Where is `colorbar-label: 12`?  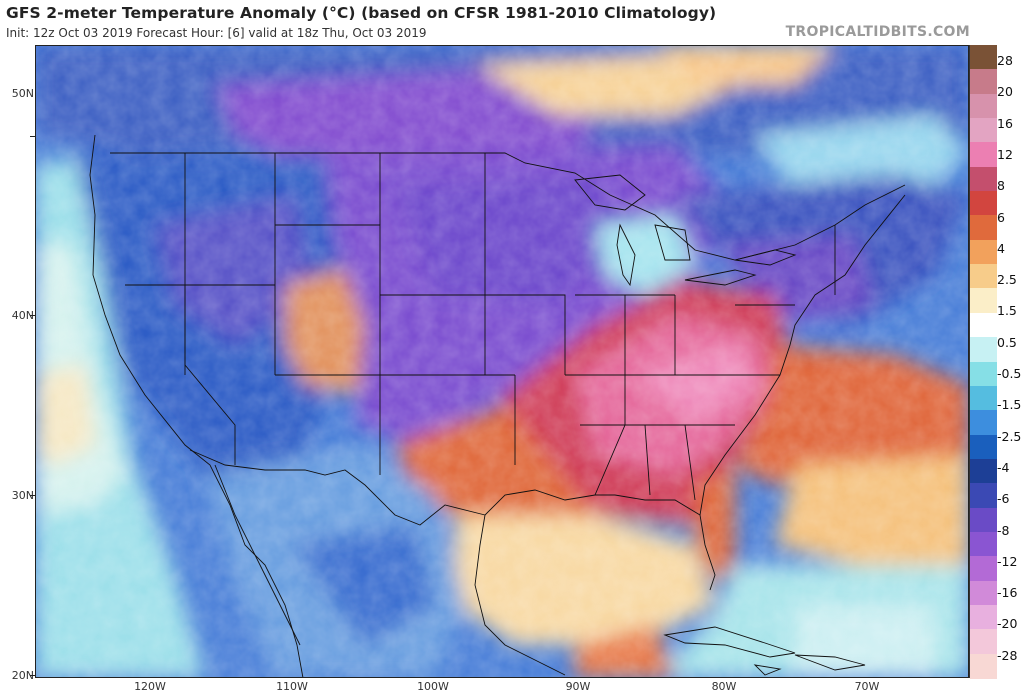
colorbar-label: 12 is located at coordinates (1005, 154).